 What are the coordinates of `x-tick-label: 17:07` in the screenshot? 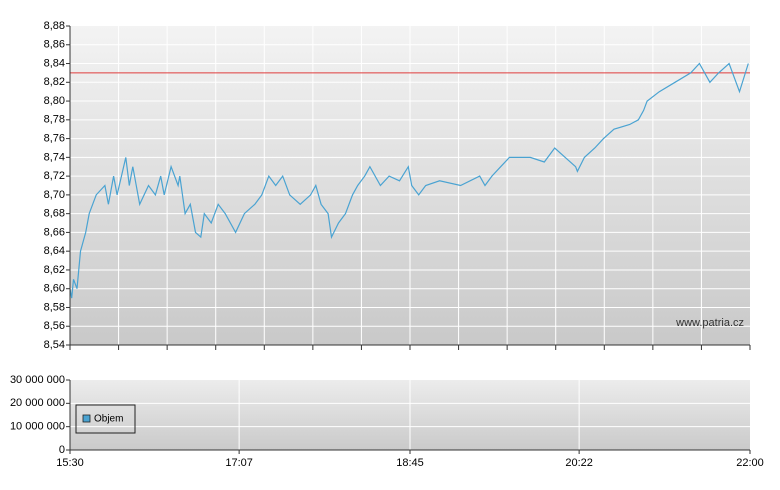 It's located at (239, 463).